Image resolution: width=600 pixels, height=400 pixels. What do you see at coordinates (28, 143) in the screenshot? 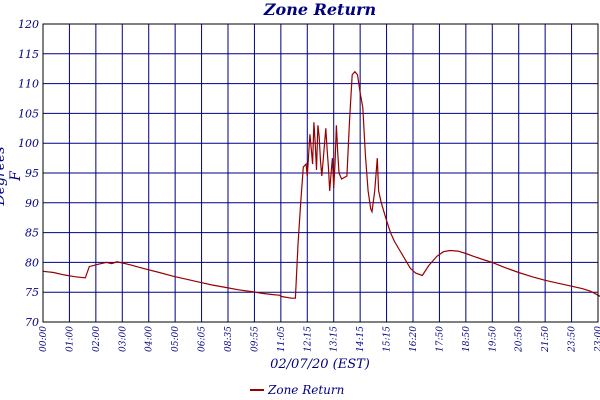
I see `y-tick-label: 100` at bounding box center [28, 143].